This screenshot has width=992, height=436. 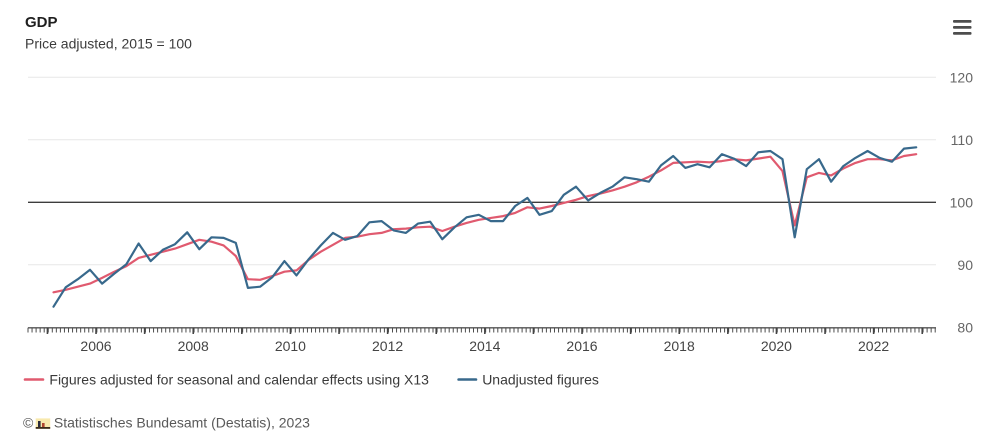 What do you see at coordinates (962, 202) in the screenshot?
I see `svg-text: 100` at bounding box center [962, 202].